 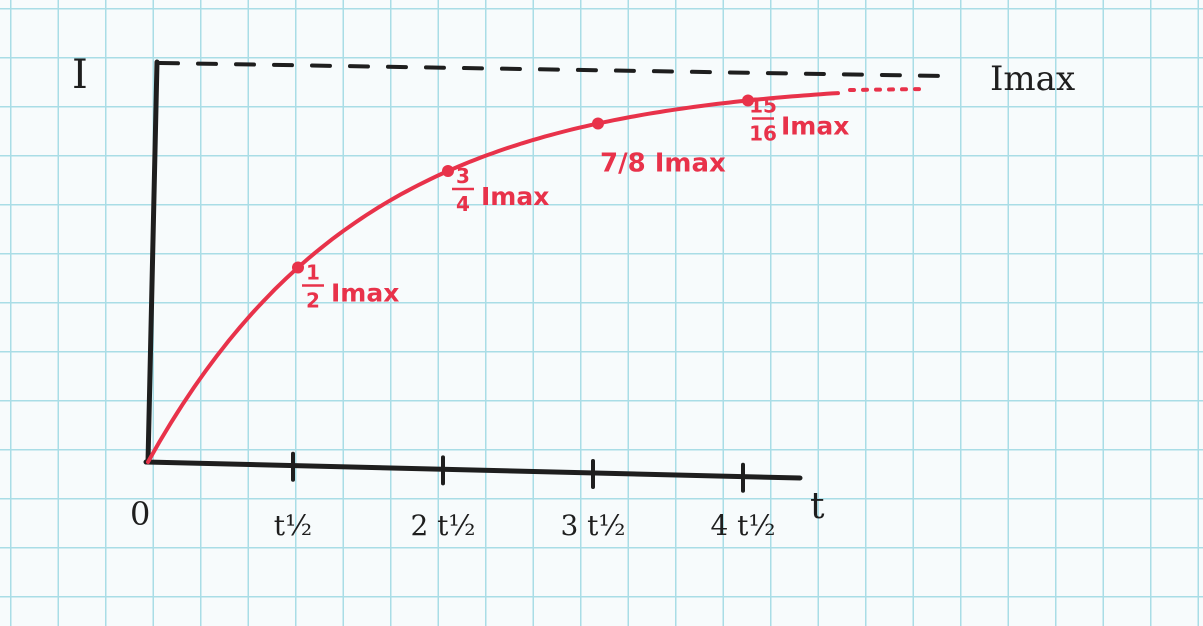 What do you see at coordinates (887, 89) in the screenshot?
I see `asymptote-dotted-tail` at bounding box center [887, 89].